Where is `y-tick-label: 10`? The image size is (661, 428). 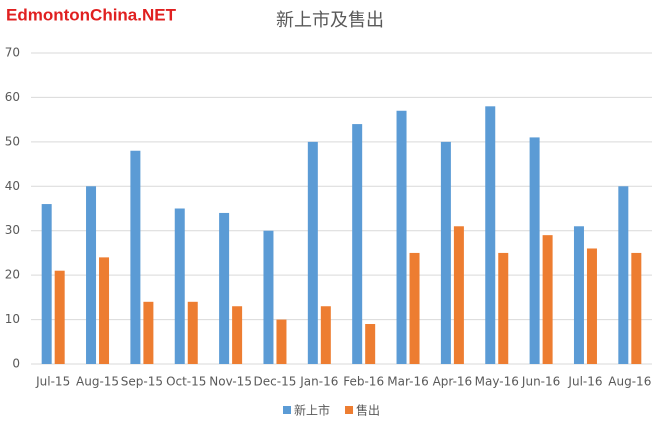
y-tick-label: 10 is located at coordinates (12, 319).